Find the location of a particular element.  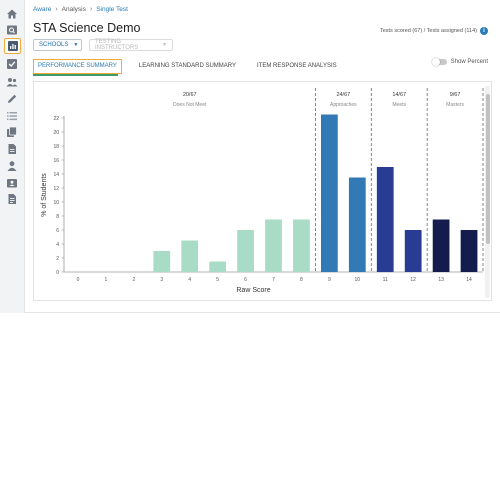

x-tick-label: 6 is located at coordinates (245, 280).